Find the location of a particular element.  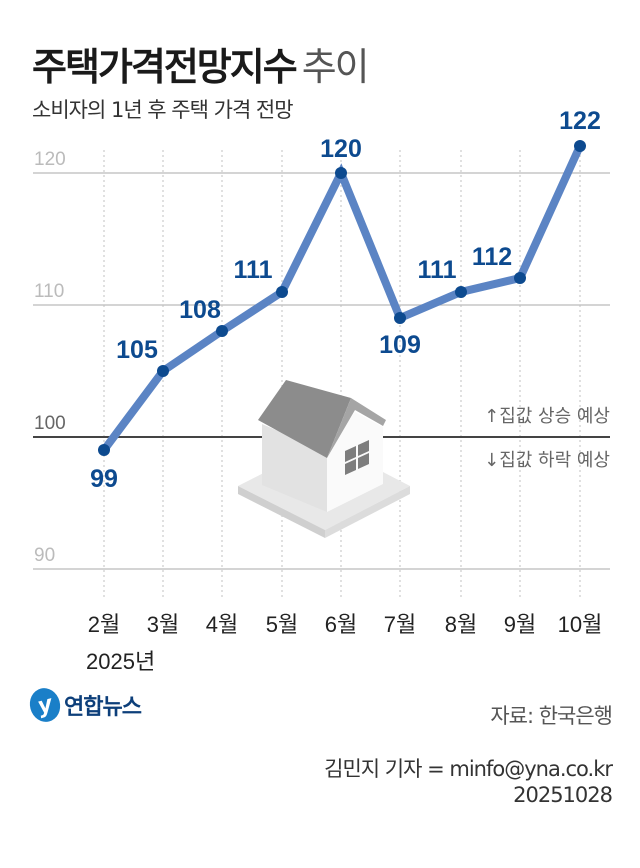

publish-date: 20251028 is located at coordinates (563, 795).